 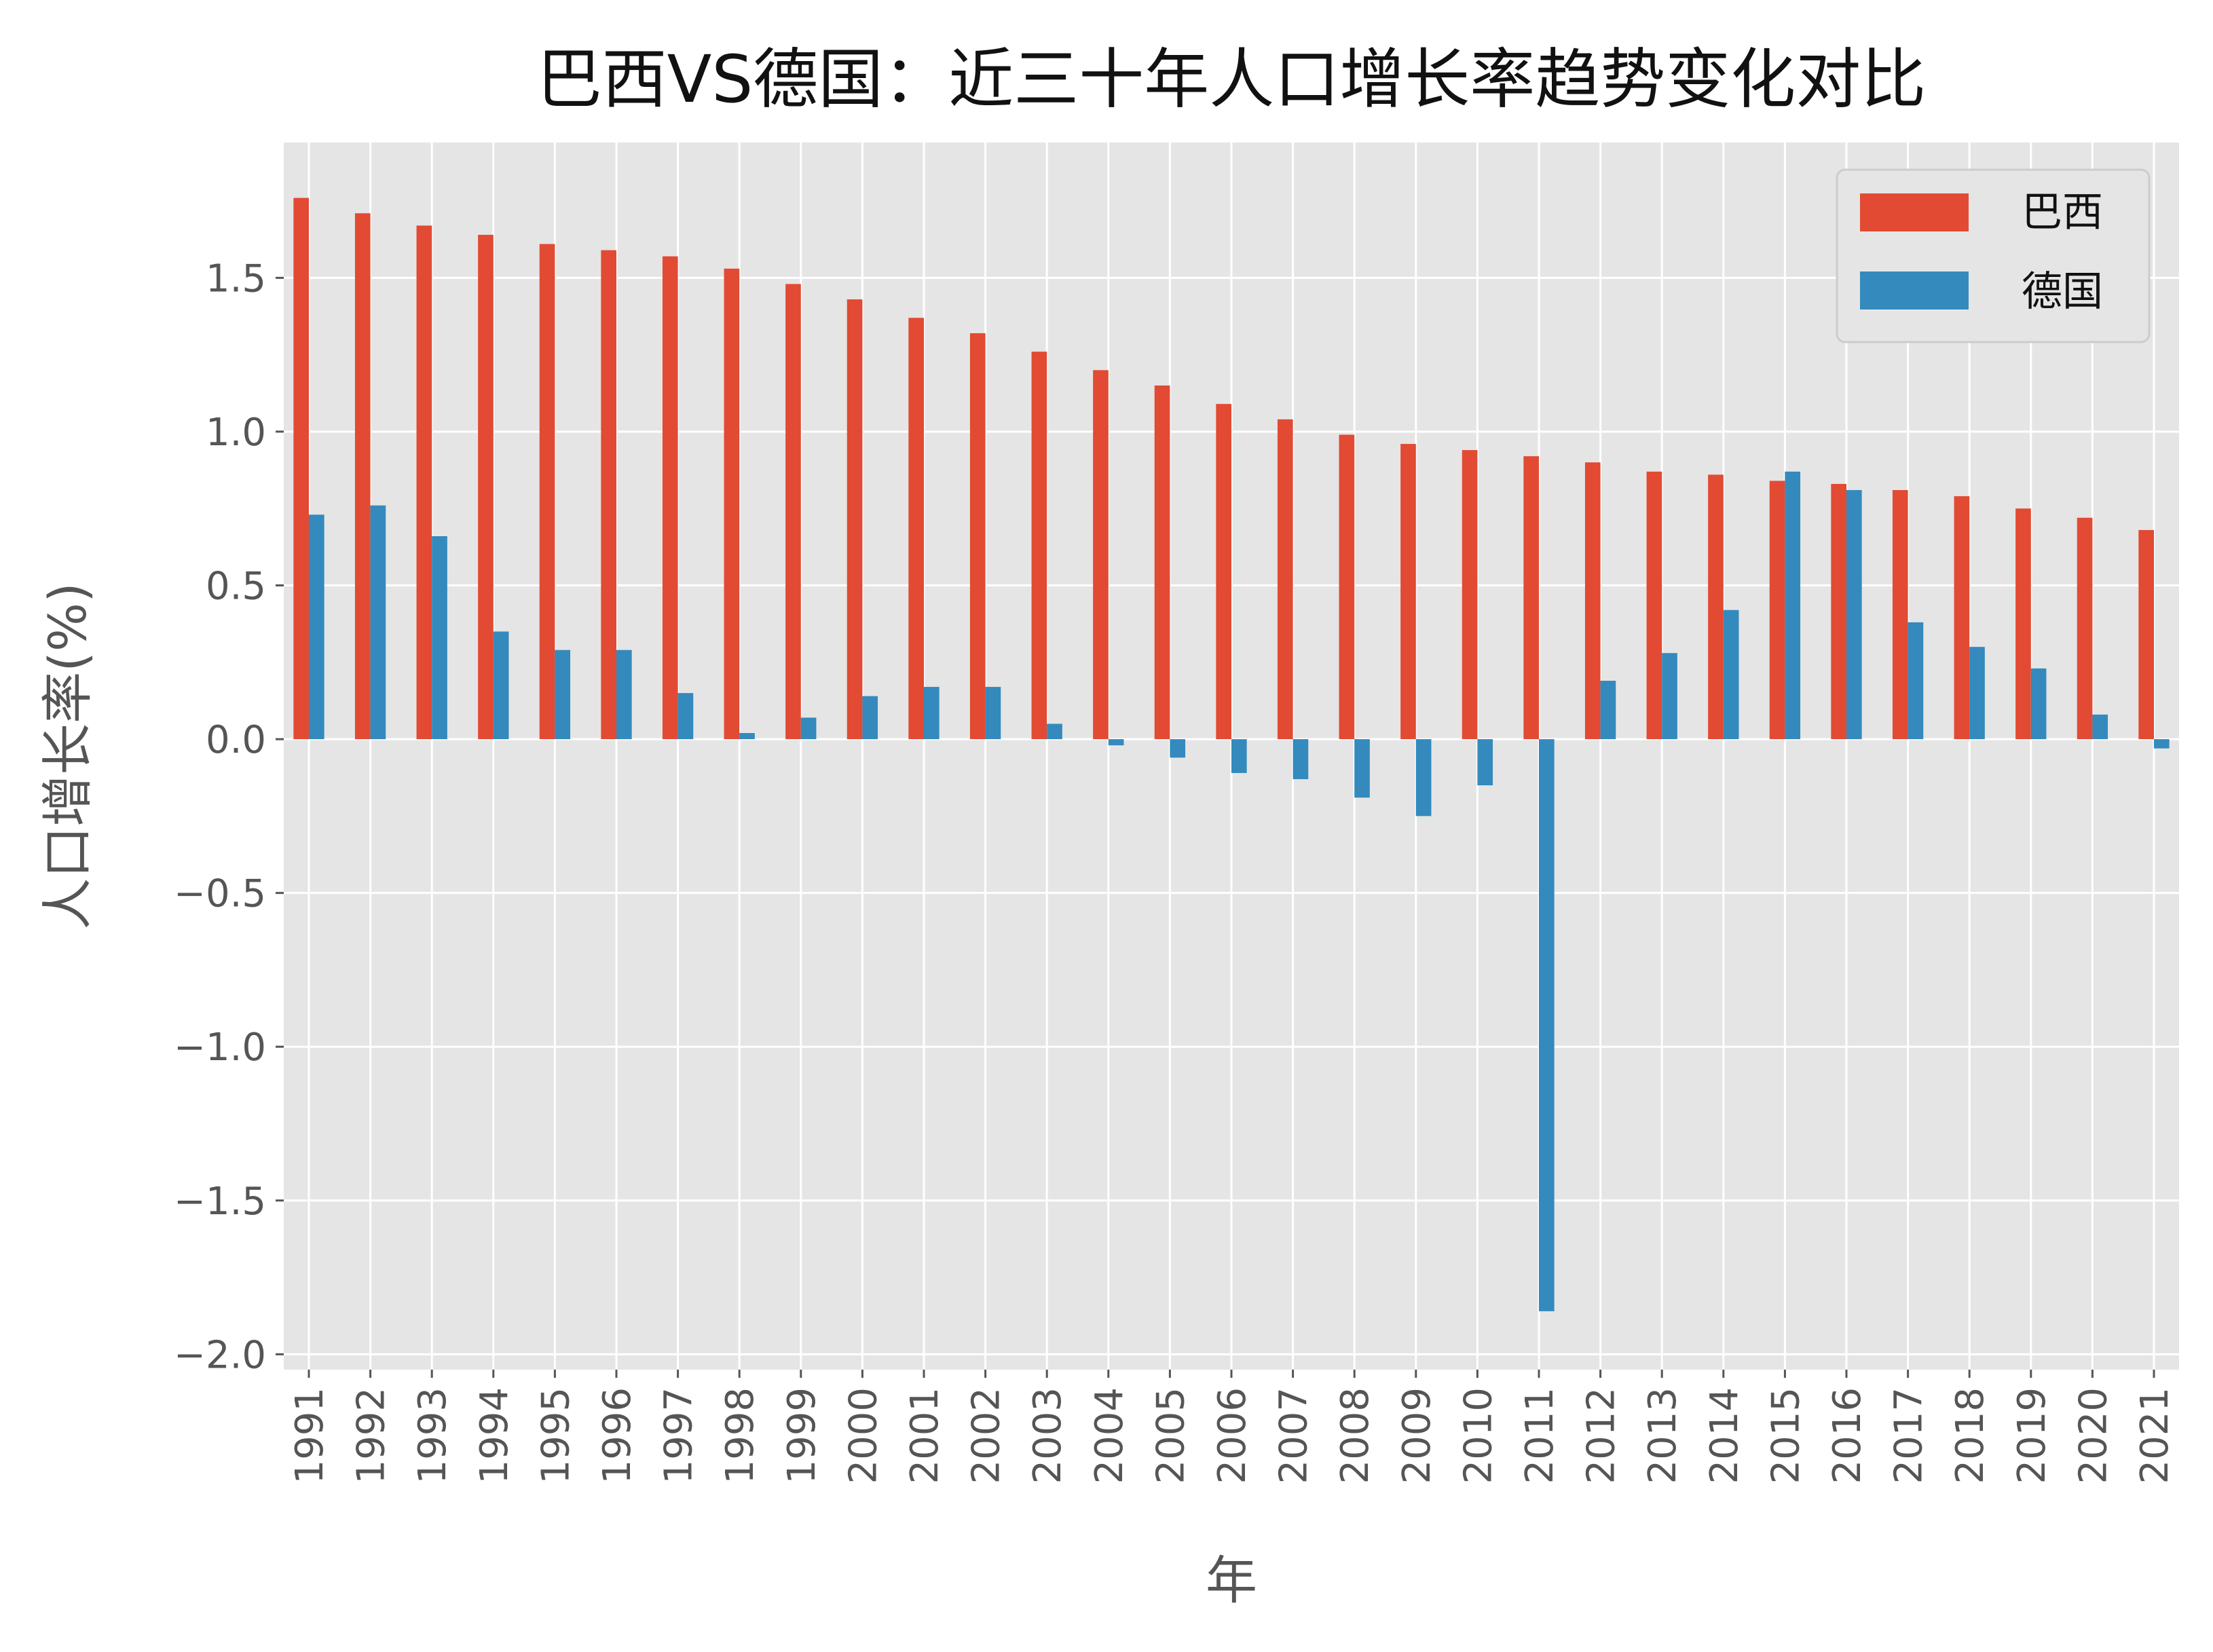 What do you see at coordinates (1909, 1436) in the screenshot?
I see `x-tick-label: 2017` at bounding box center [1909, 1436].